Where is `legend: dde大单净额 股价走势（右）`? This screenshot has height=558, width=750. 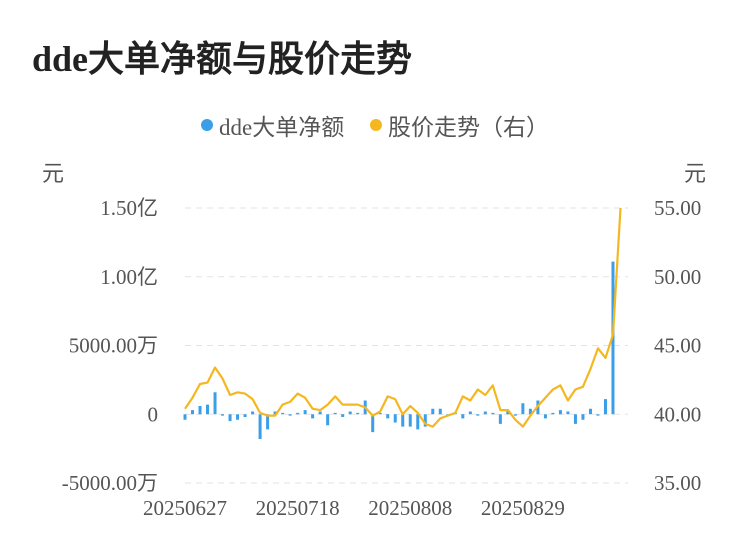 legend: dde大单净额 股价走势（右） is located at coordinates (375, 125).